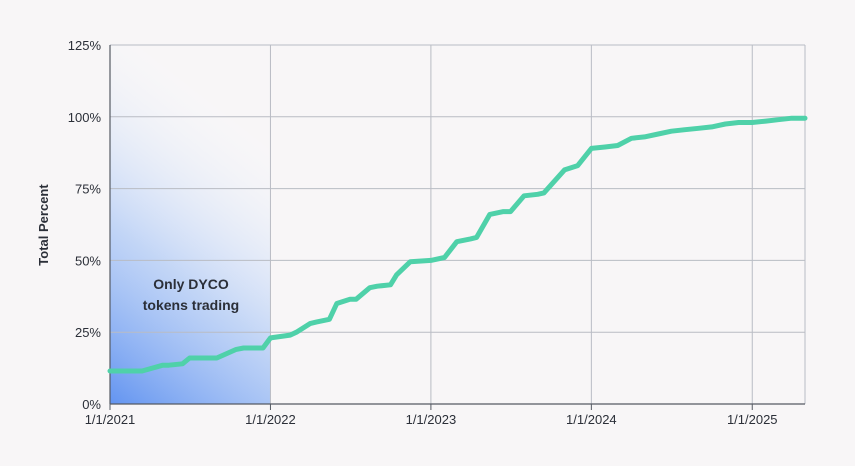  What do you see at coordinates (591, 419) in the screenshot?
I see `x-tick-label: 1/1/2024` at bounding box center [591, 419].